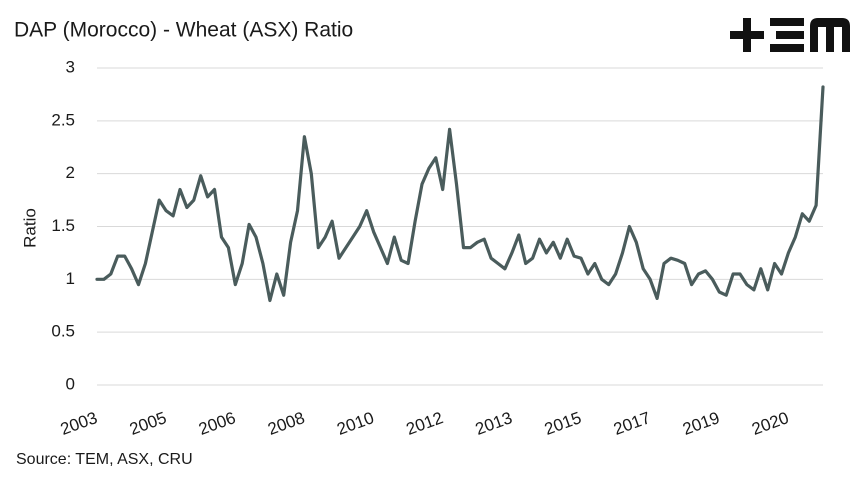  I want to click on x-tick-label: 2006, so click(217, 423).